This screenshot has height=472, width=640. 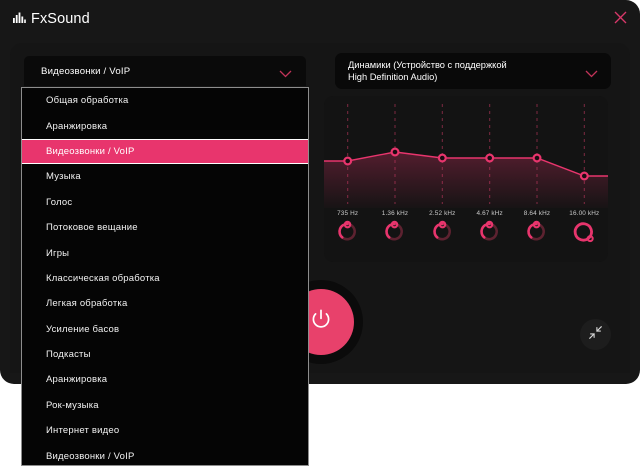 I want to click on output-device-value-line1: Динамики (Устройство с поддержкой, so click(x=427, y=64).